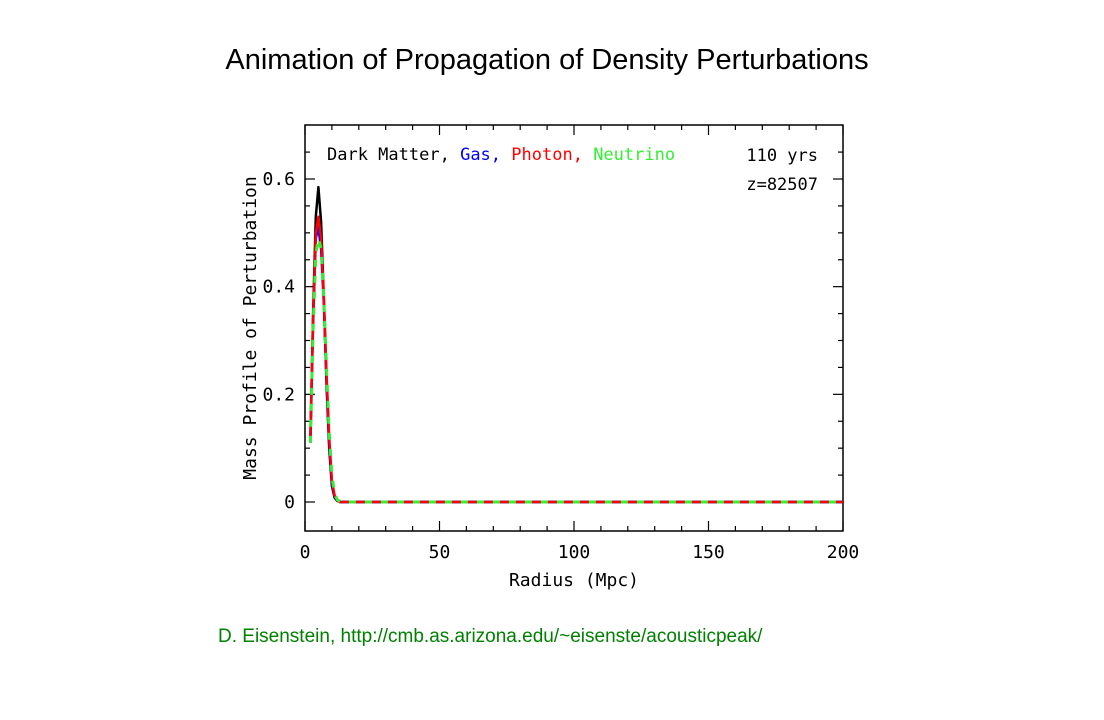  What do you see at coordinates (475, 155) in the screenshot?
I see `legend-gas: Gas` at bounding box center [475, 155].